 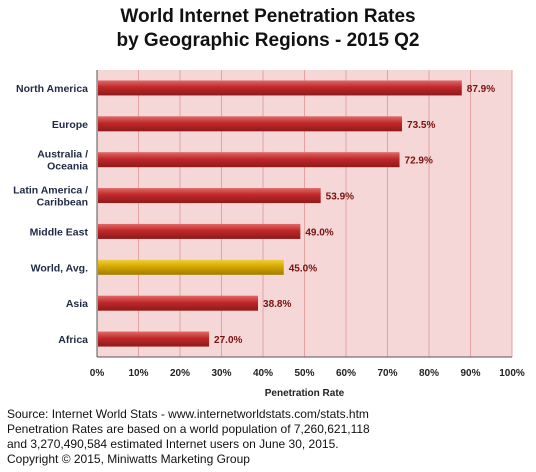 I want to click on bar-value-label: 49.0%, so click(x=319, y=232).